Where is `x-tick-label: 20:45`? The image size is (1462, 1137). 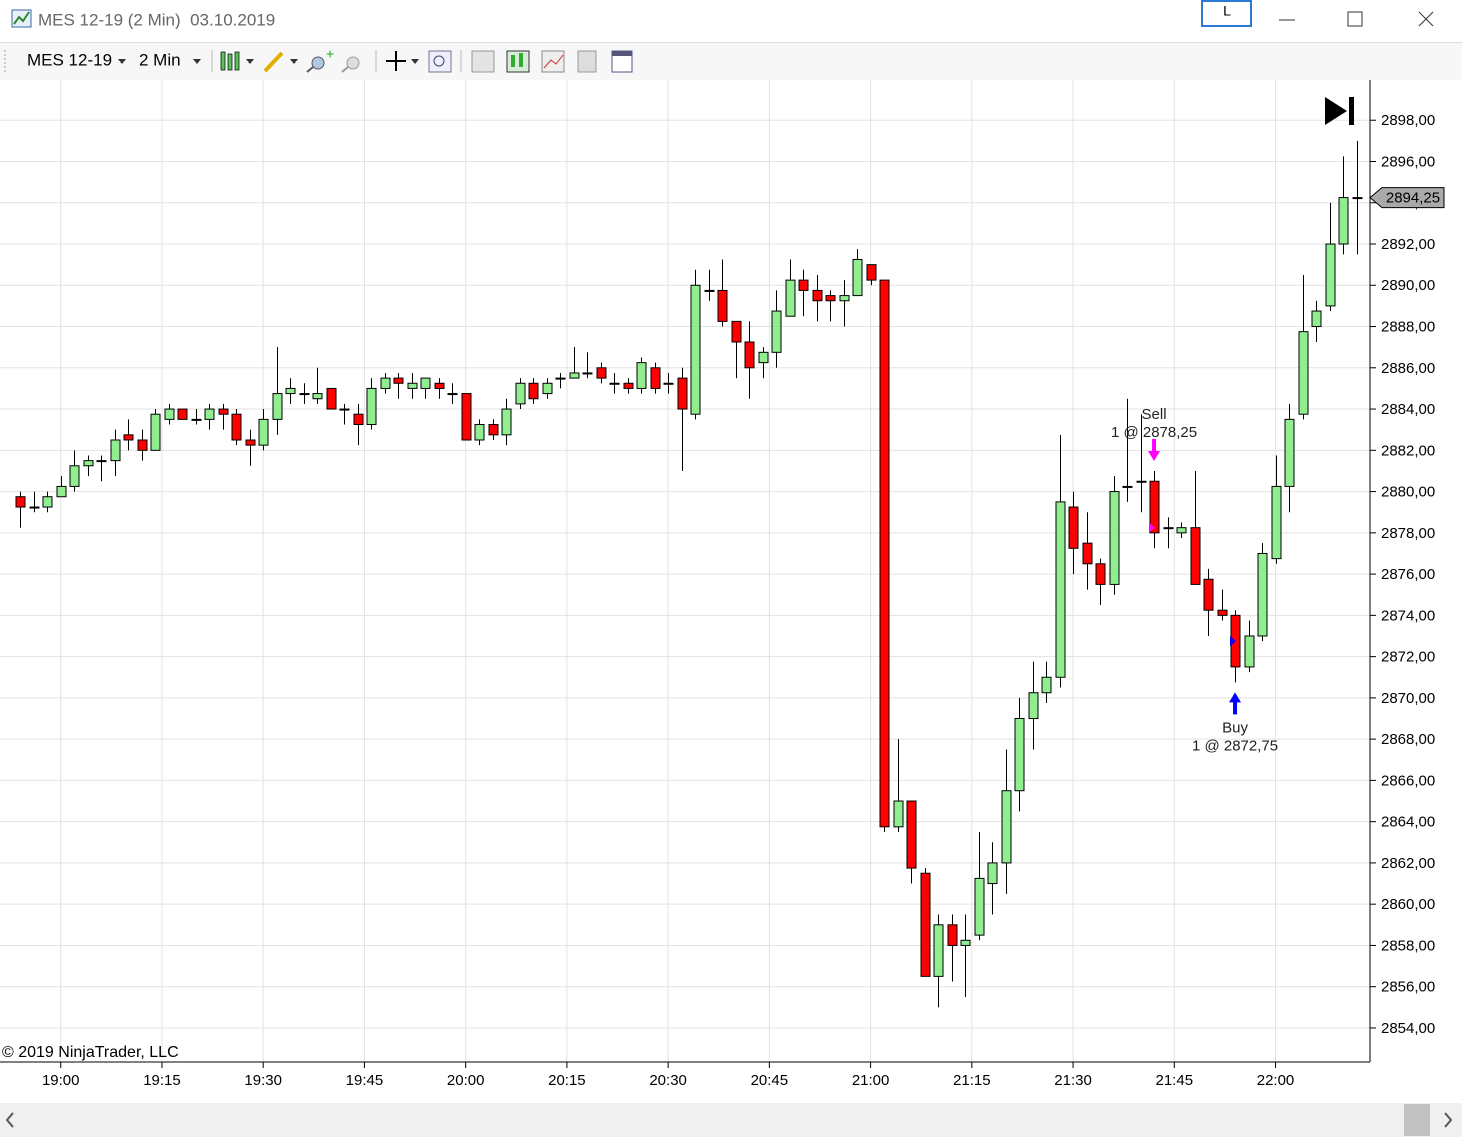 x-tick-label: 20:45 is located at coordinates (770, 1080).